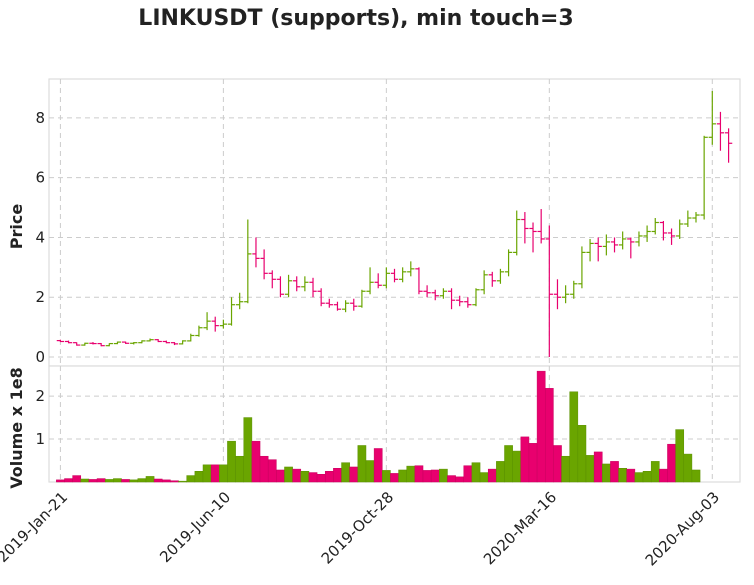  I want to click on volume-y-tick: 2, so click(40, 396).